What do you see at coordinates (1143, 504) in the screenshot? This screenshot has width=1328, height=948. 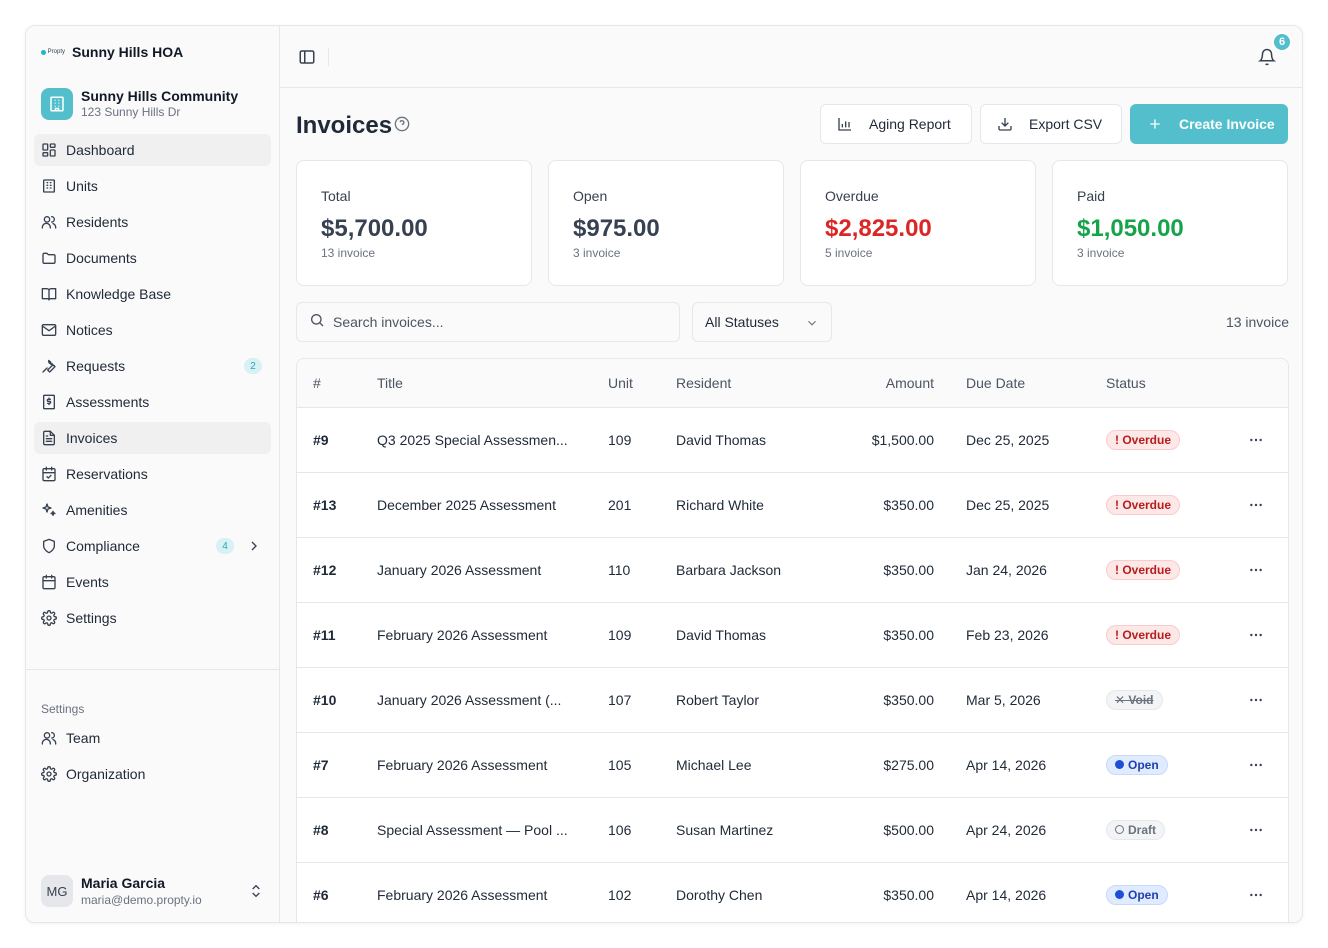 I see `status-badge: ! Overdue` at bounding box center [1143, 504].